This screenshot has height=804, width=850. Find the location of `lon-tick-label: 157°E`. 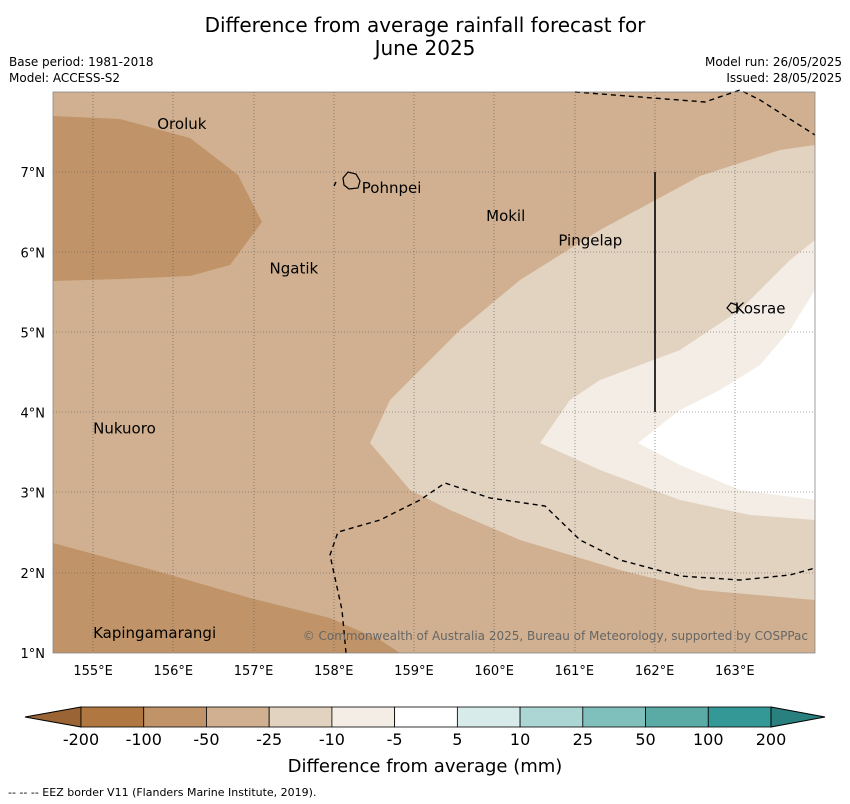

lon-tick-label: 157°E is located at coordinates (254, 671).